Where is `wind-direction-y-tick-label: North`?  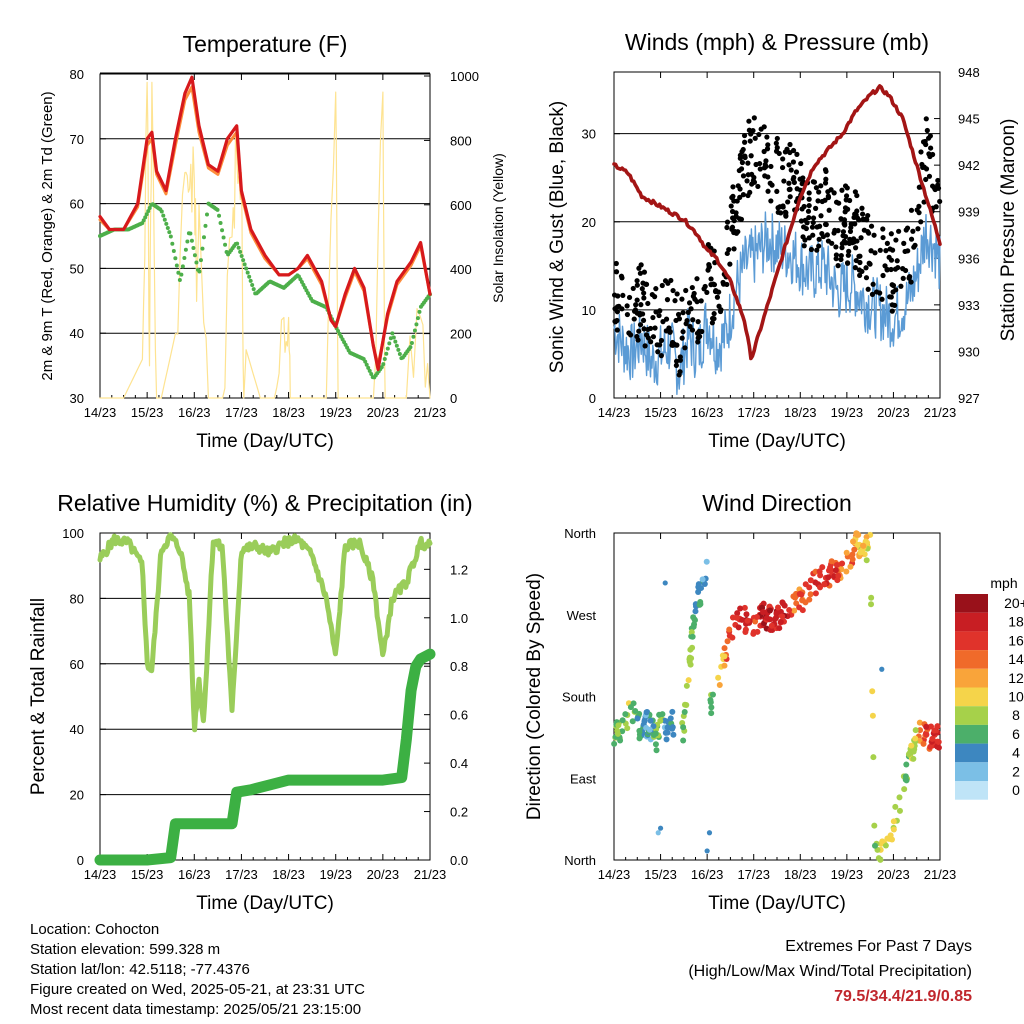 wind-direction-y-tick-label: North is located at coordinates (580, 860).